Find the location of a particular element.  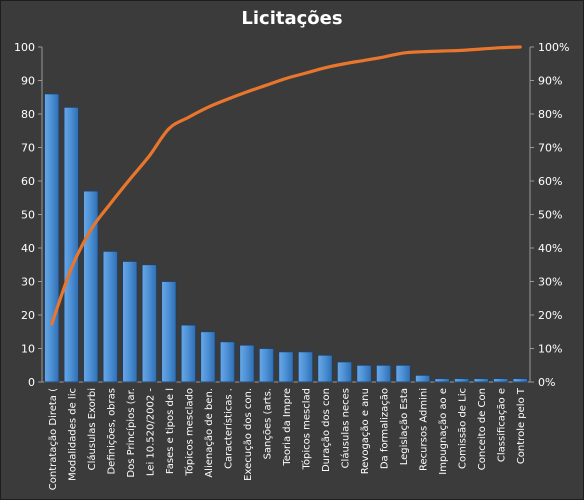

category-label: Legislação Esta is located at coordinates (404, 426).